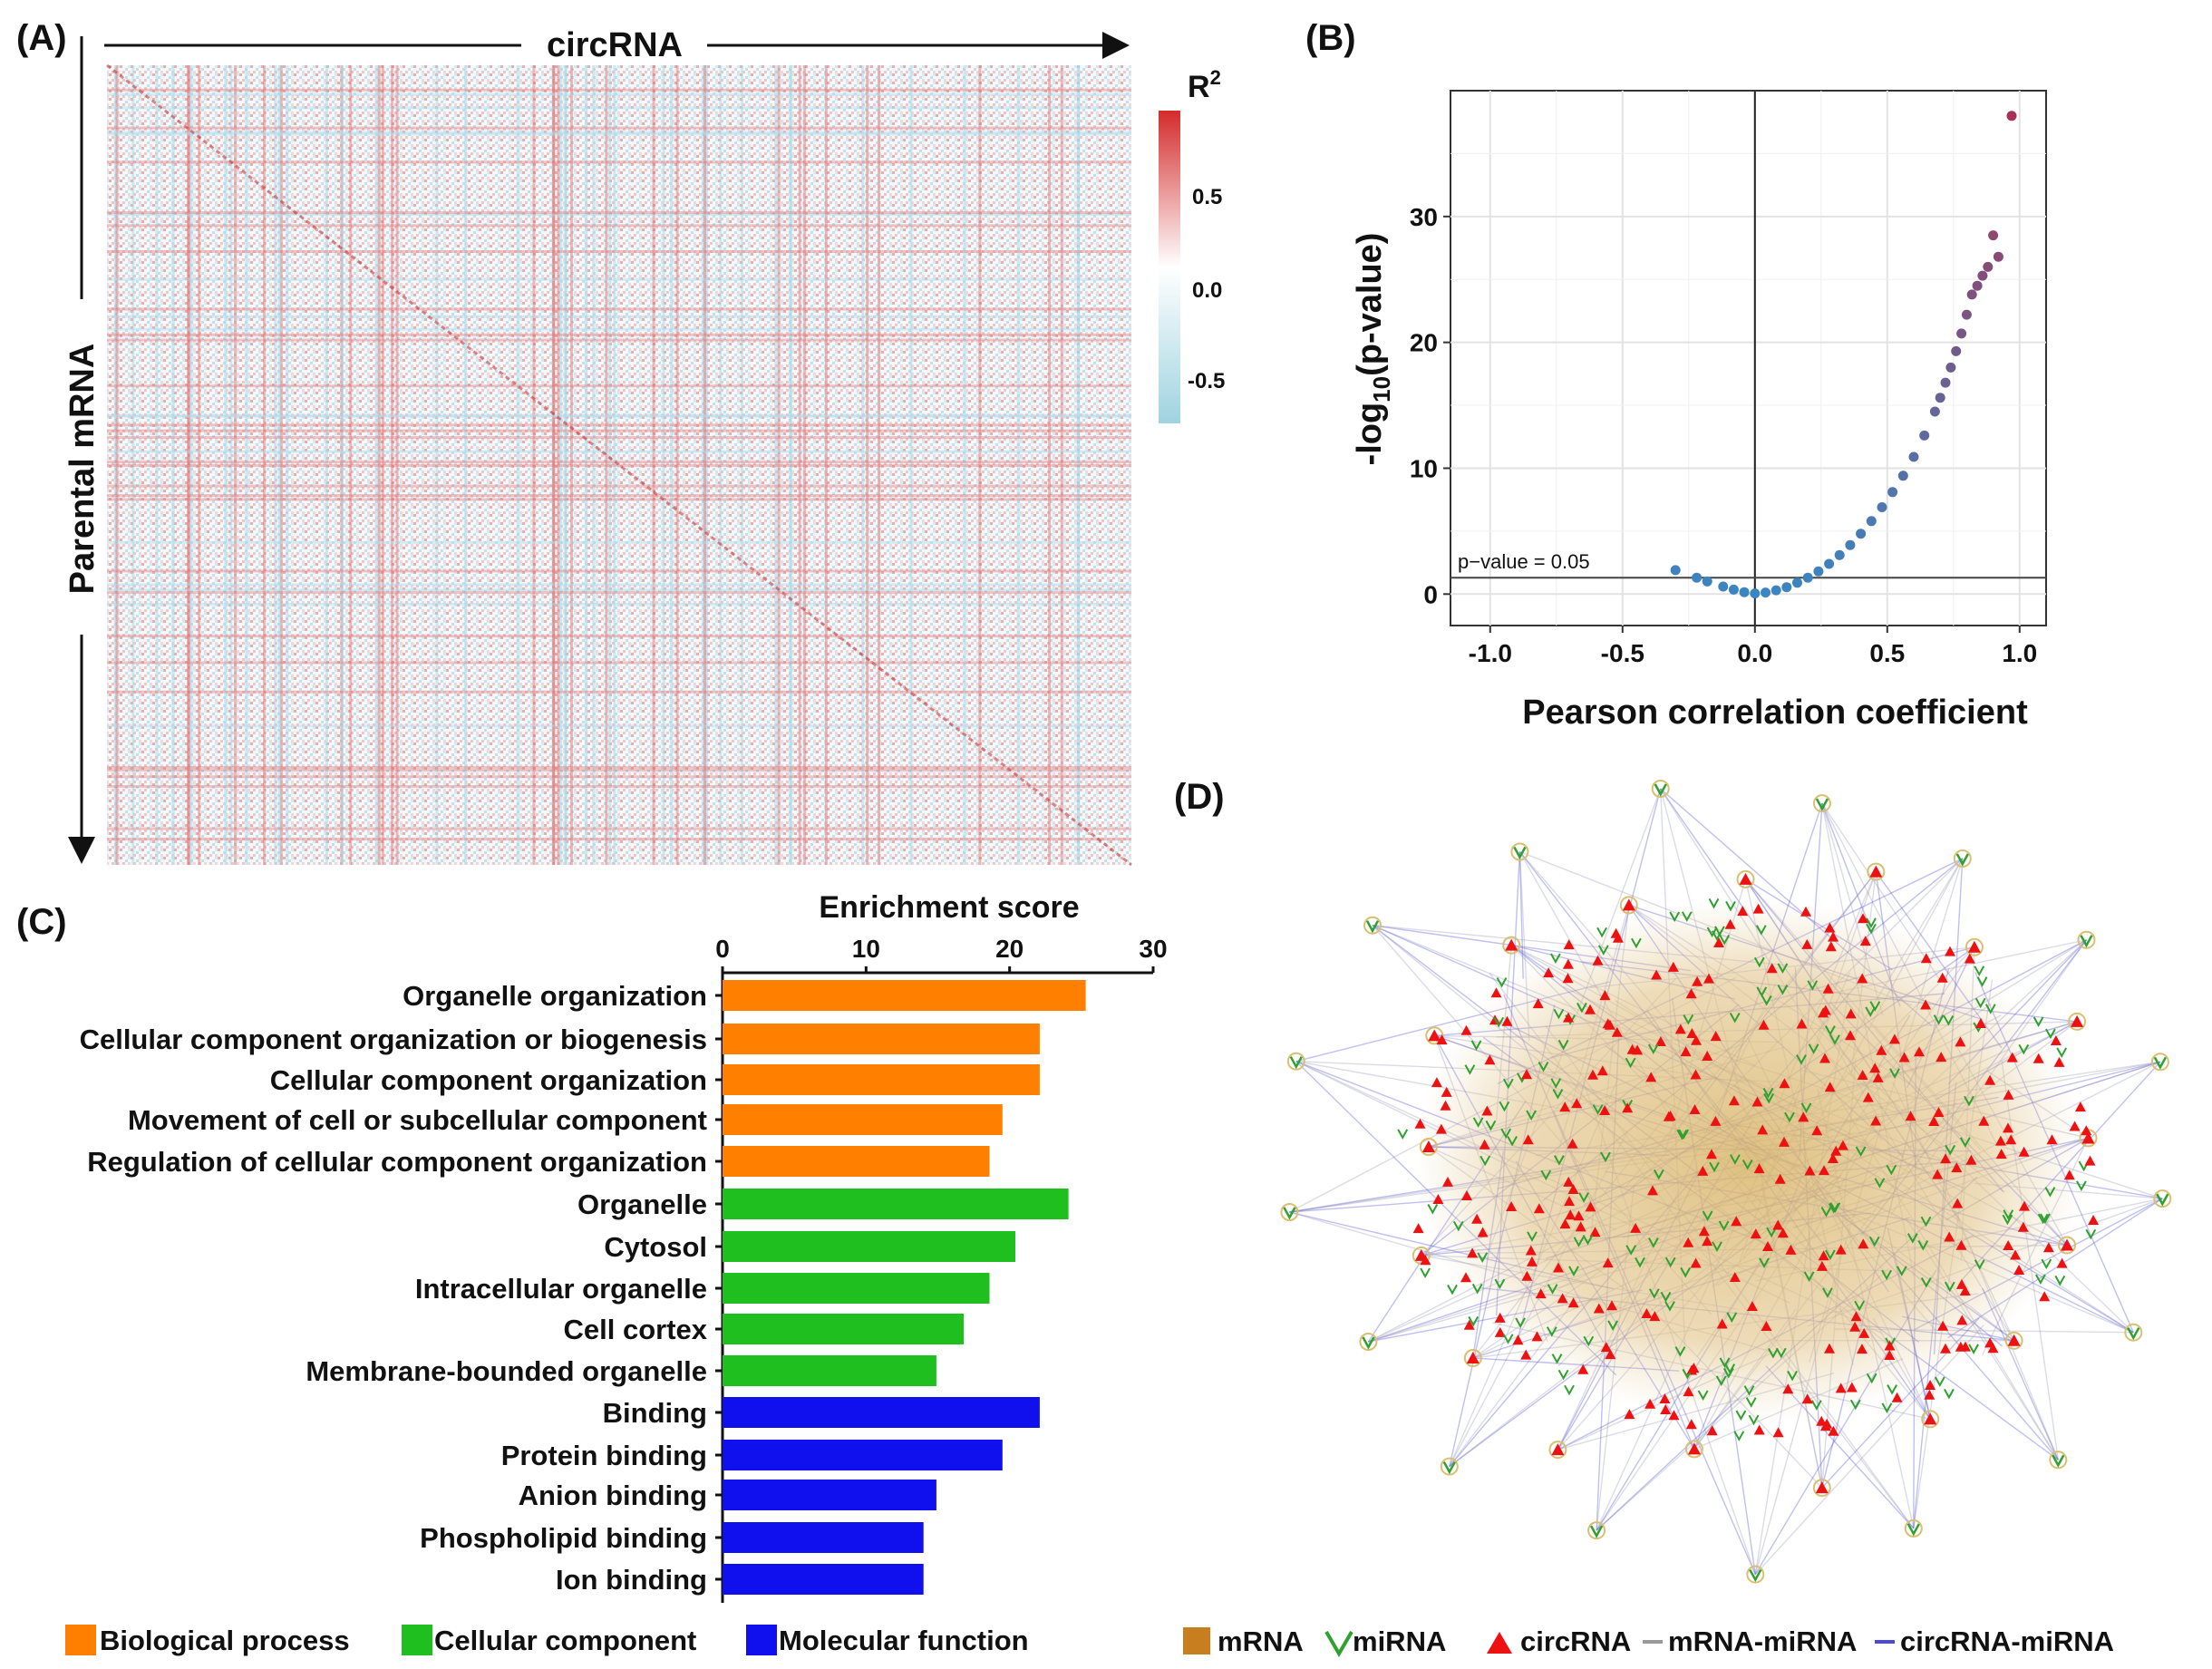  Describe the element at coordinates (1207, 197) in the screenshot. I see `colorbar-tick-0.5: 0.5` at that location.